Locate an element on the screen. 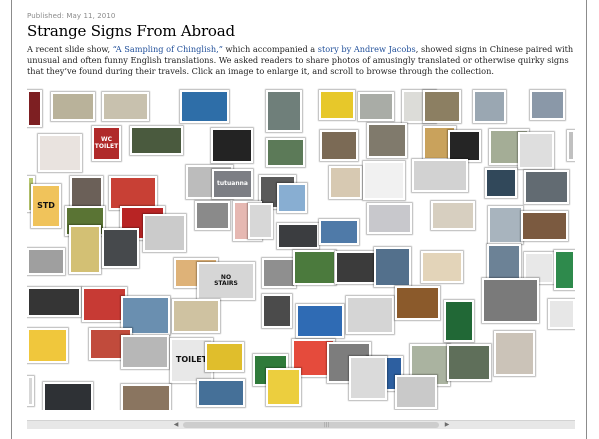  scroll-left-icon: ◀ is located at coordinates (176, 424).